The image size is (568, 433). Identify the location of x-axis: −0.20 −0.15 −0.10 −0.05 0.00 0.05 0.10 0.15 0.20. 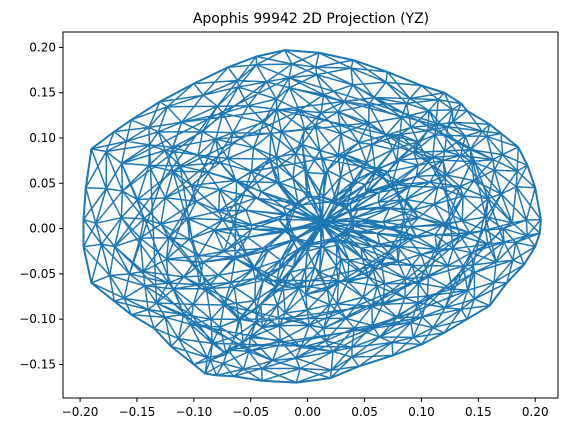
(305, 408).